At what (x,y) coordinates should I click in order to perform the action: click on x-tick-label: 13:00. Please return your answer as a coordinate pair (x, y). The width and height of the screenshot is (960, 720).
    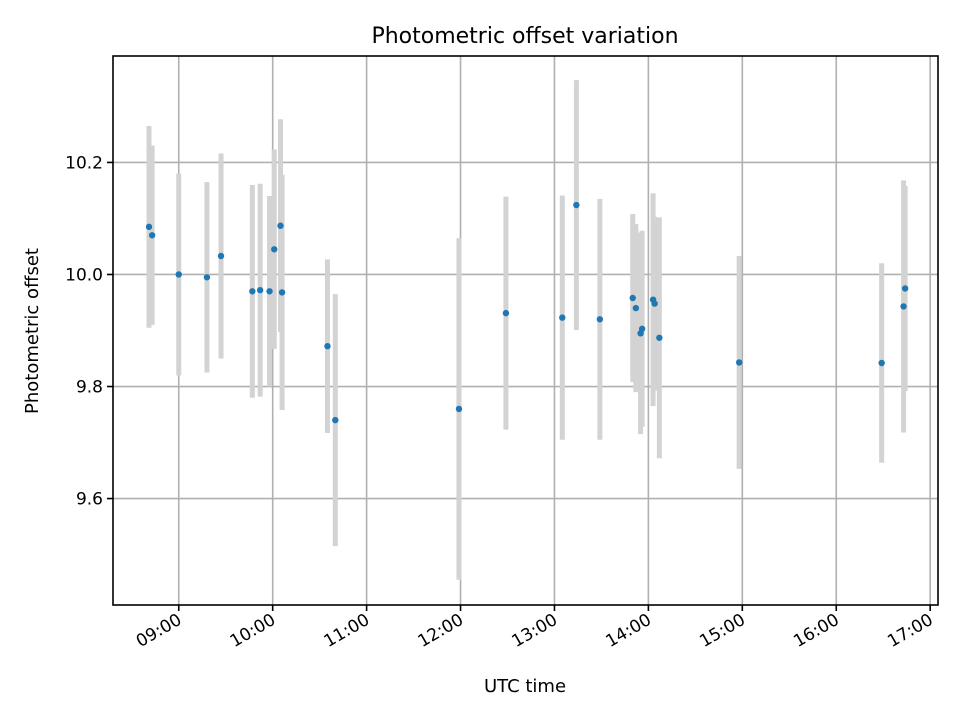
    Looking at the image, I should click on (535, 631).